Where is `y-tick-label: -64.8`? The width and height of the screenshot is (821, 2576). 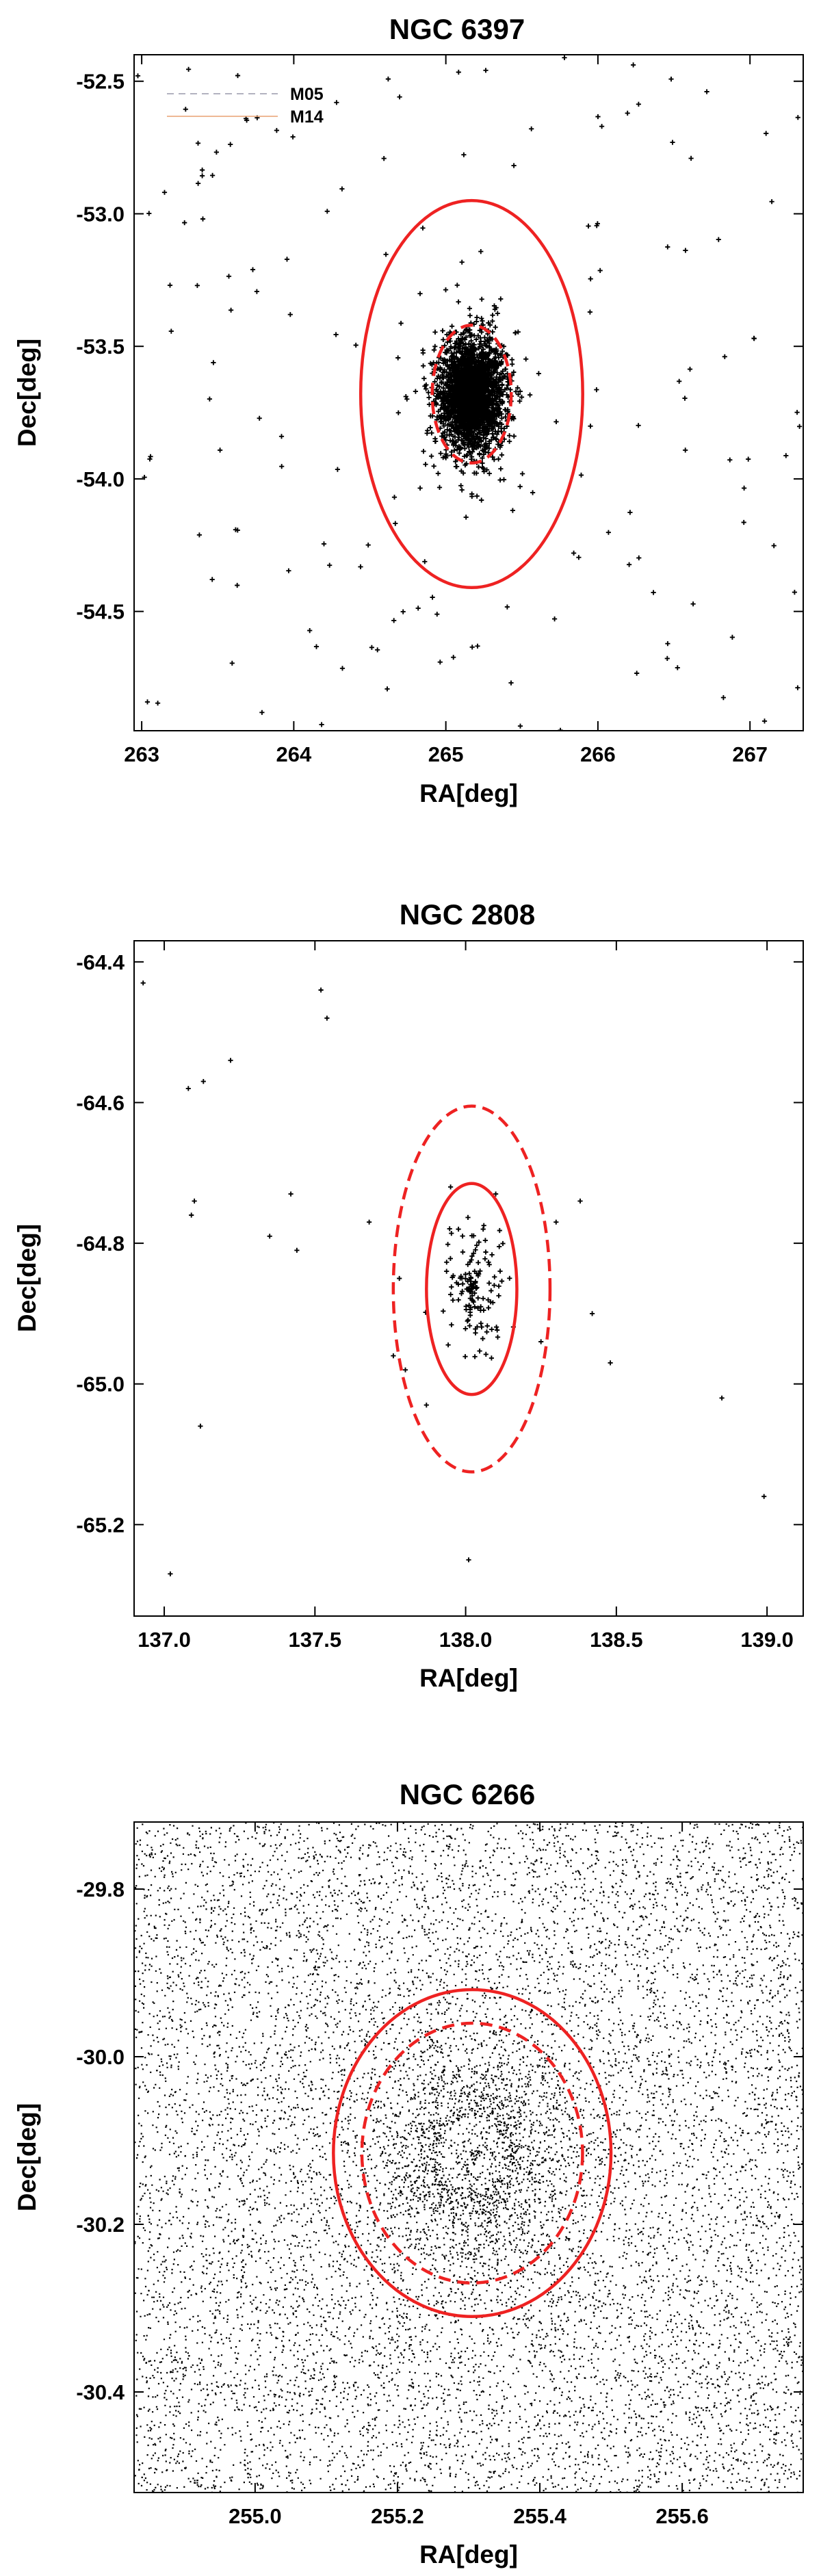
y-tick-label: -64.8 is located at coordinates (100, 1244).